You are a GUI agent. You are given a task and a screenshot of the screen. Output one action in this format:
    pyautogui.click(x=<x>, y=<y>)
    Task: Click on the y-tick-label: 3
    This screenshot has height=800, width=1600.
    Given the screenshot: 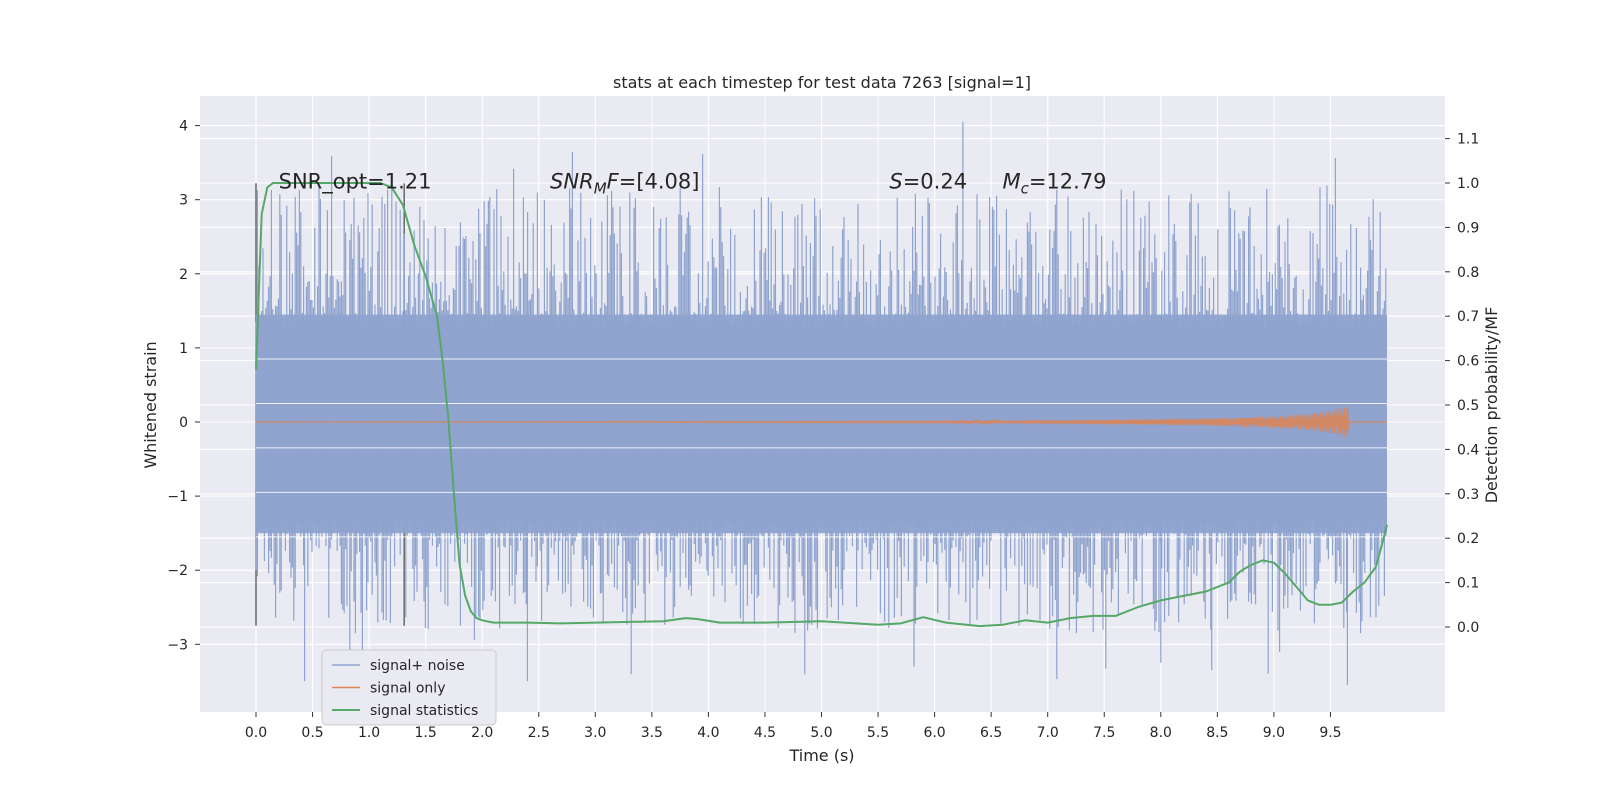 What is the action you would take?
    pyautogui.click(x=183, y=201)
    